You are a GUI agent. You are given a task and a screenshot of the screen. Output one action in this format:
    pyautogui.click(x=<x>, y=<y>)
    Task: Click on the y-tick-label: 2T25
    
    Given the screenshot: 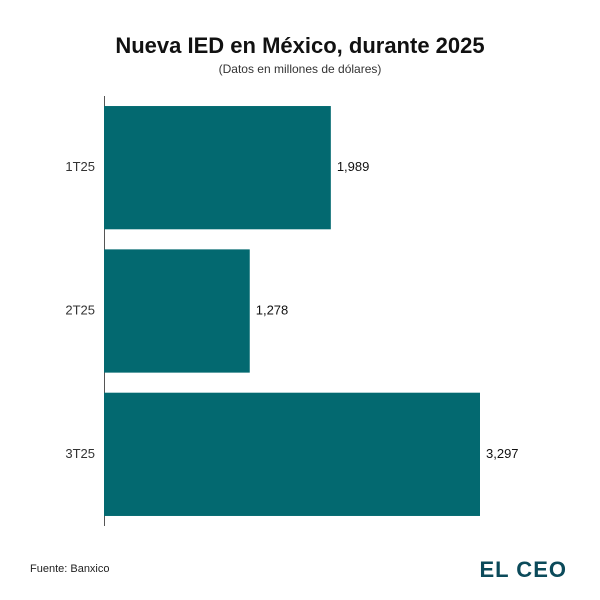 What is the action you would take?
    pyautogui.click(x=80, y=309)
    